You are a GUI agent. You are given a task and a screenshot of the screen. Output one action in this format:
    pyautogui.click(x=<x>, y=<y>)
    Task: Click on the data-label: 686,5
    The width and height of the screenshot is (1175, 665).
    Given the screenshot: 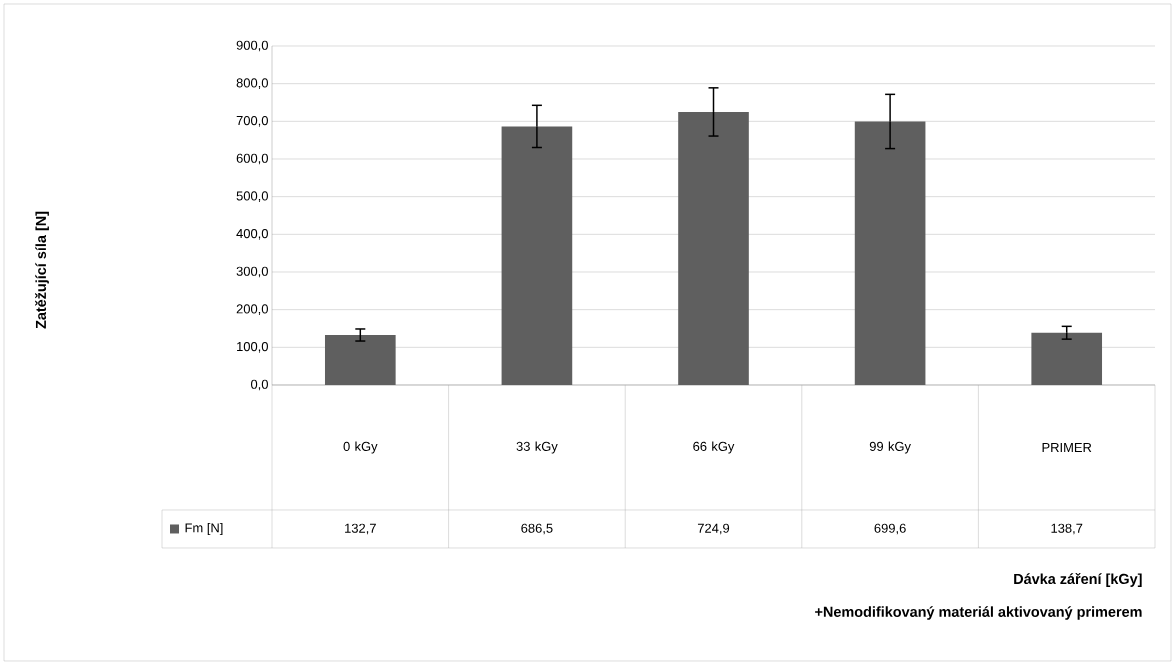 What is the action you would take?
    pyautogui.click(x=537, y=529)
    